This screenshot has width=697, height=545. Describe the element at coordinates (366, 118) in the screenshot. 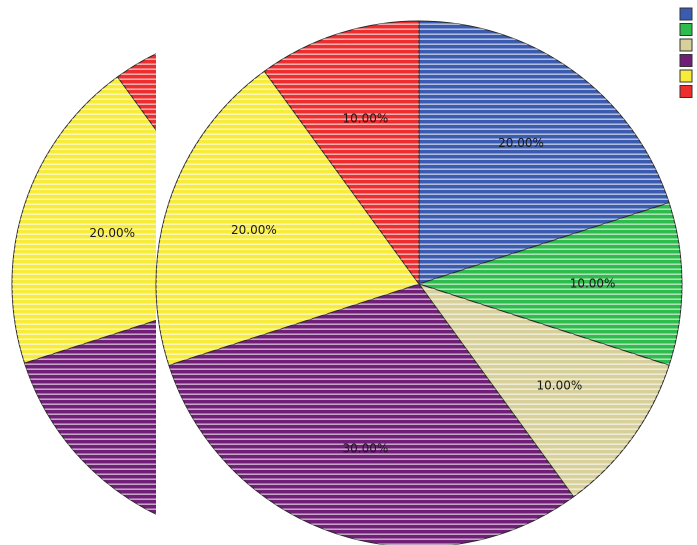

I see `main-pie-slice-label-5: 10.00%` at that location.